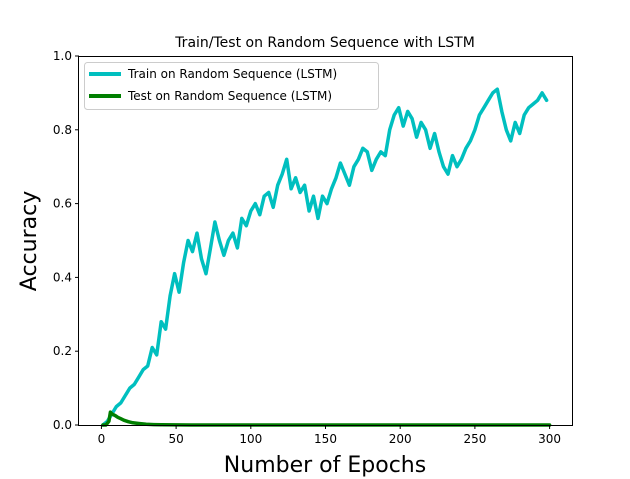 The width and height of the screenshot is (630, 479). Describe the element at coordinates (62, 351) in the screenshot. I see `y-tick-label: 0.2` at that location.